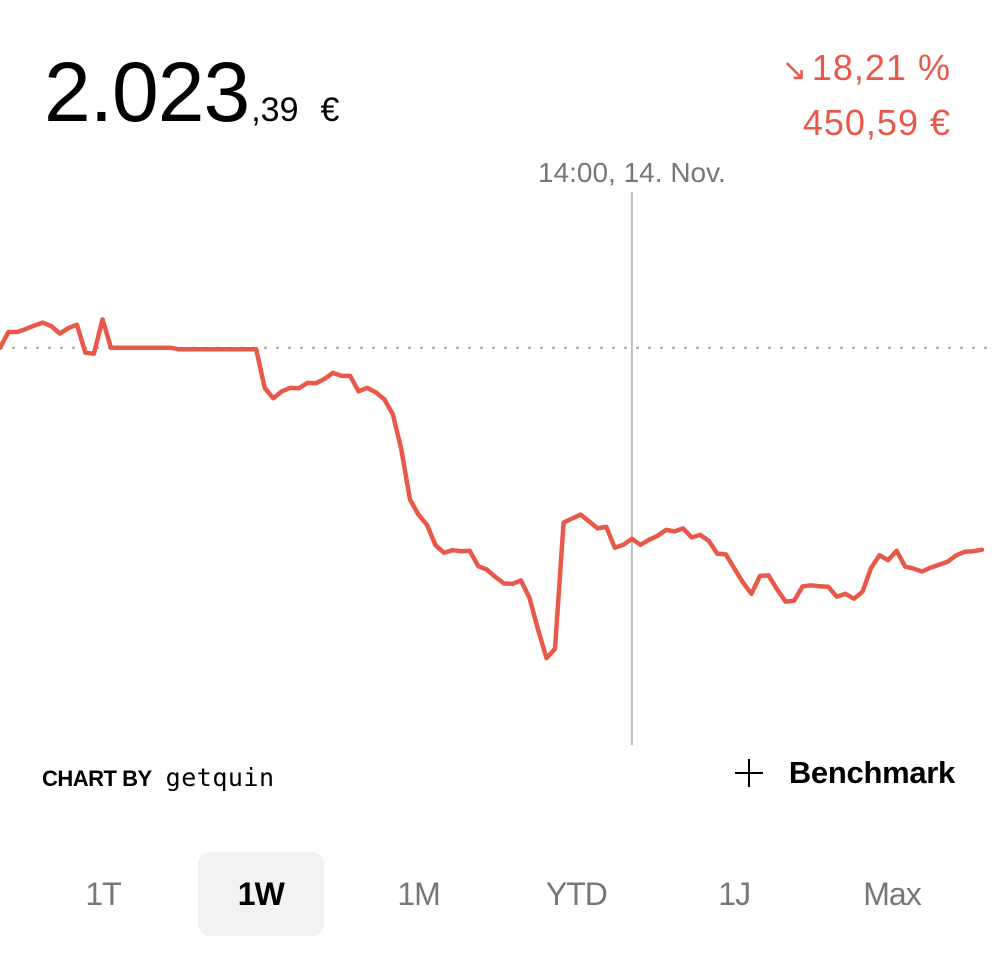 The width and height of the screenshot is (995, 960). I want to click on tab-1j: 1J, so click(734, 893).